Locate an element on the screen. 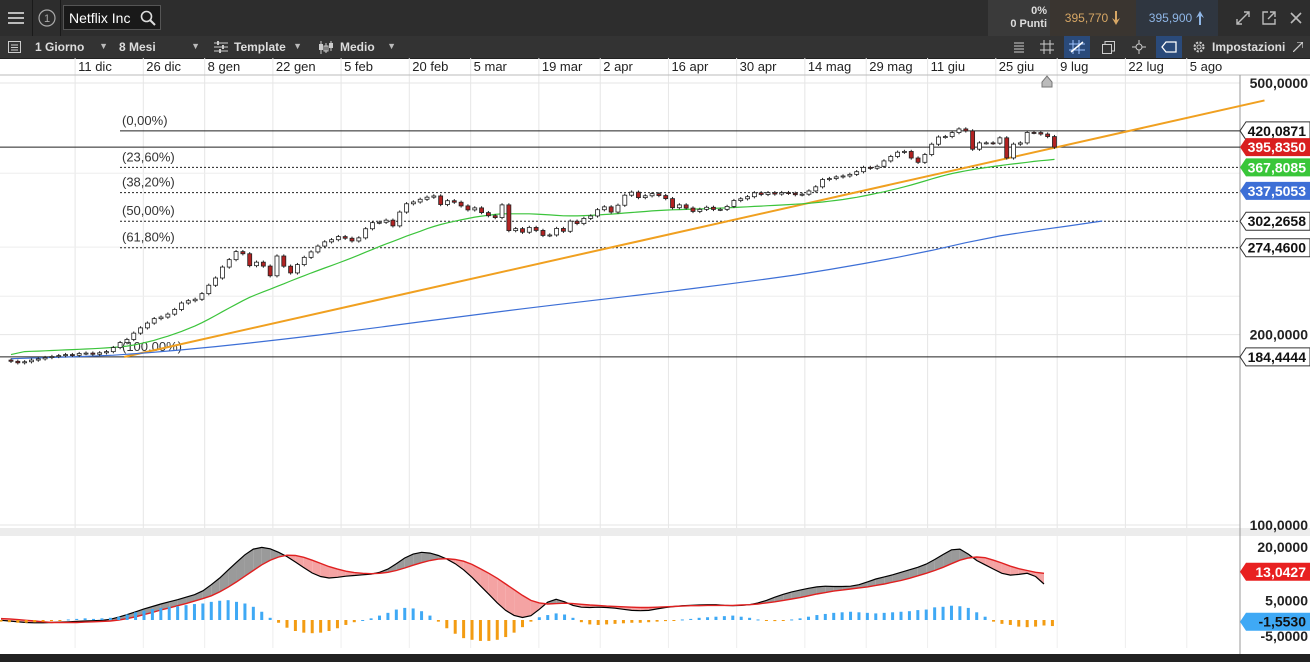  pin-button is located at coordinates (1139, 47).